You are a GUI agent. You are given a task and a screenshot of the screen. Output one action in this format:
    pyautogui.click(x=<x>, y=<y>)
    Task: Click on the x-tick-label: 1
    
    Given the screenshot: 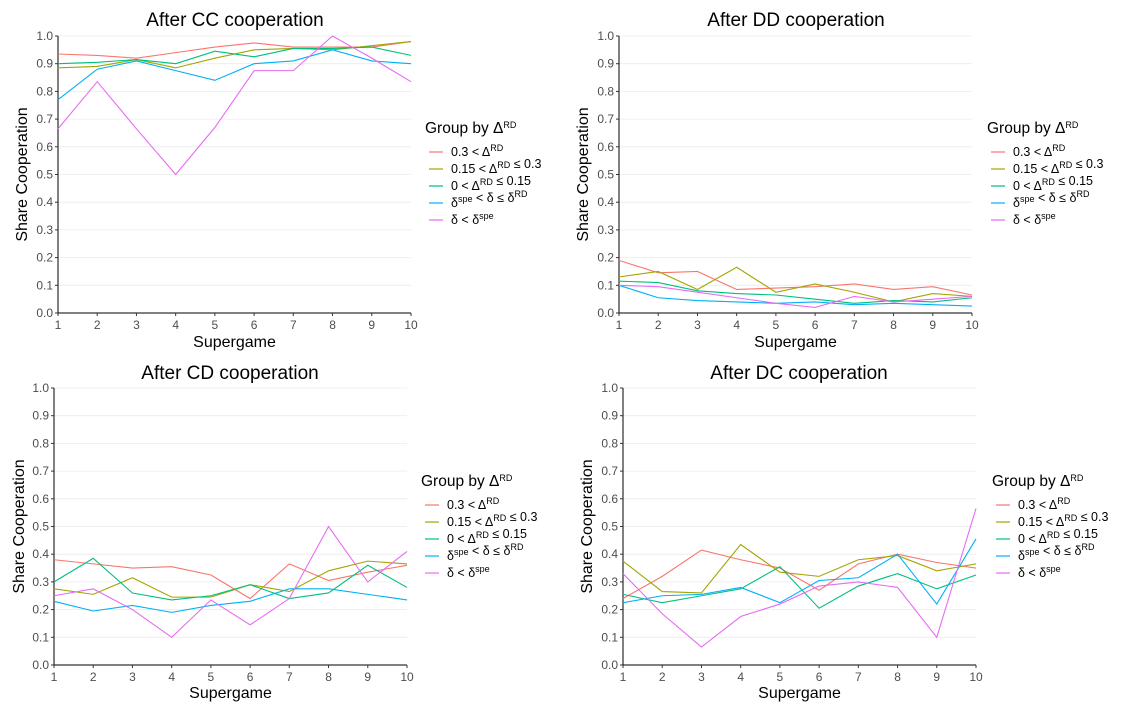 What is the action you would take?
    pyautogui.click(x=54, y=677)
    